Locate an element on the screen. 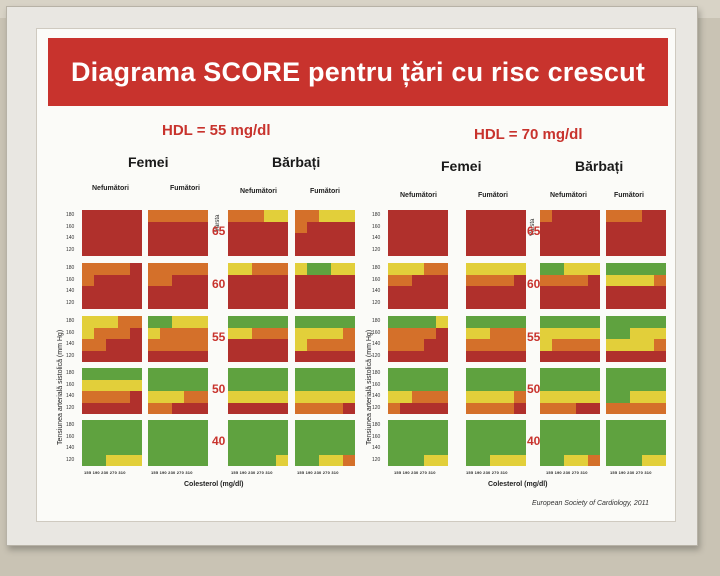 This screenshot has height=576, width=720. age-label: 65 is located at coordinates (219, 231).